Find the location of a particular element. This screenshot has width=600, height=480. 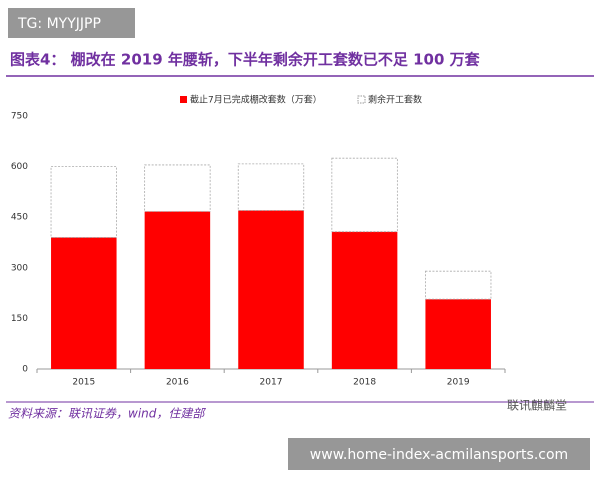

y-tick-label: 600 is located at coordinates (19, 167).